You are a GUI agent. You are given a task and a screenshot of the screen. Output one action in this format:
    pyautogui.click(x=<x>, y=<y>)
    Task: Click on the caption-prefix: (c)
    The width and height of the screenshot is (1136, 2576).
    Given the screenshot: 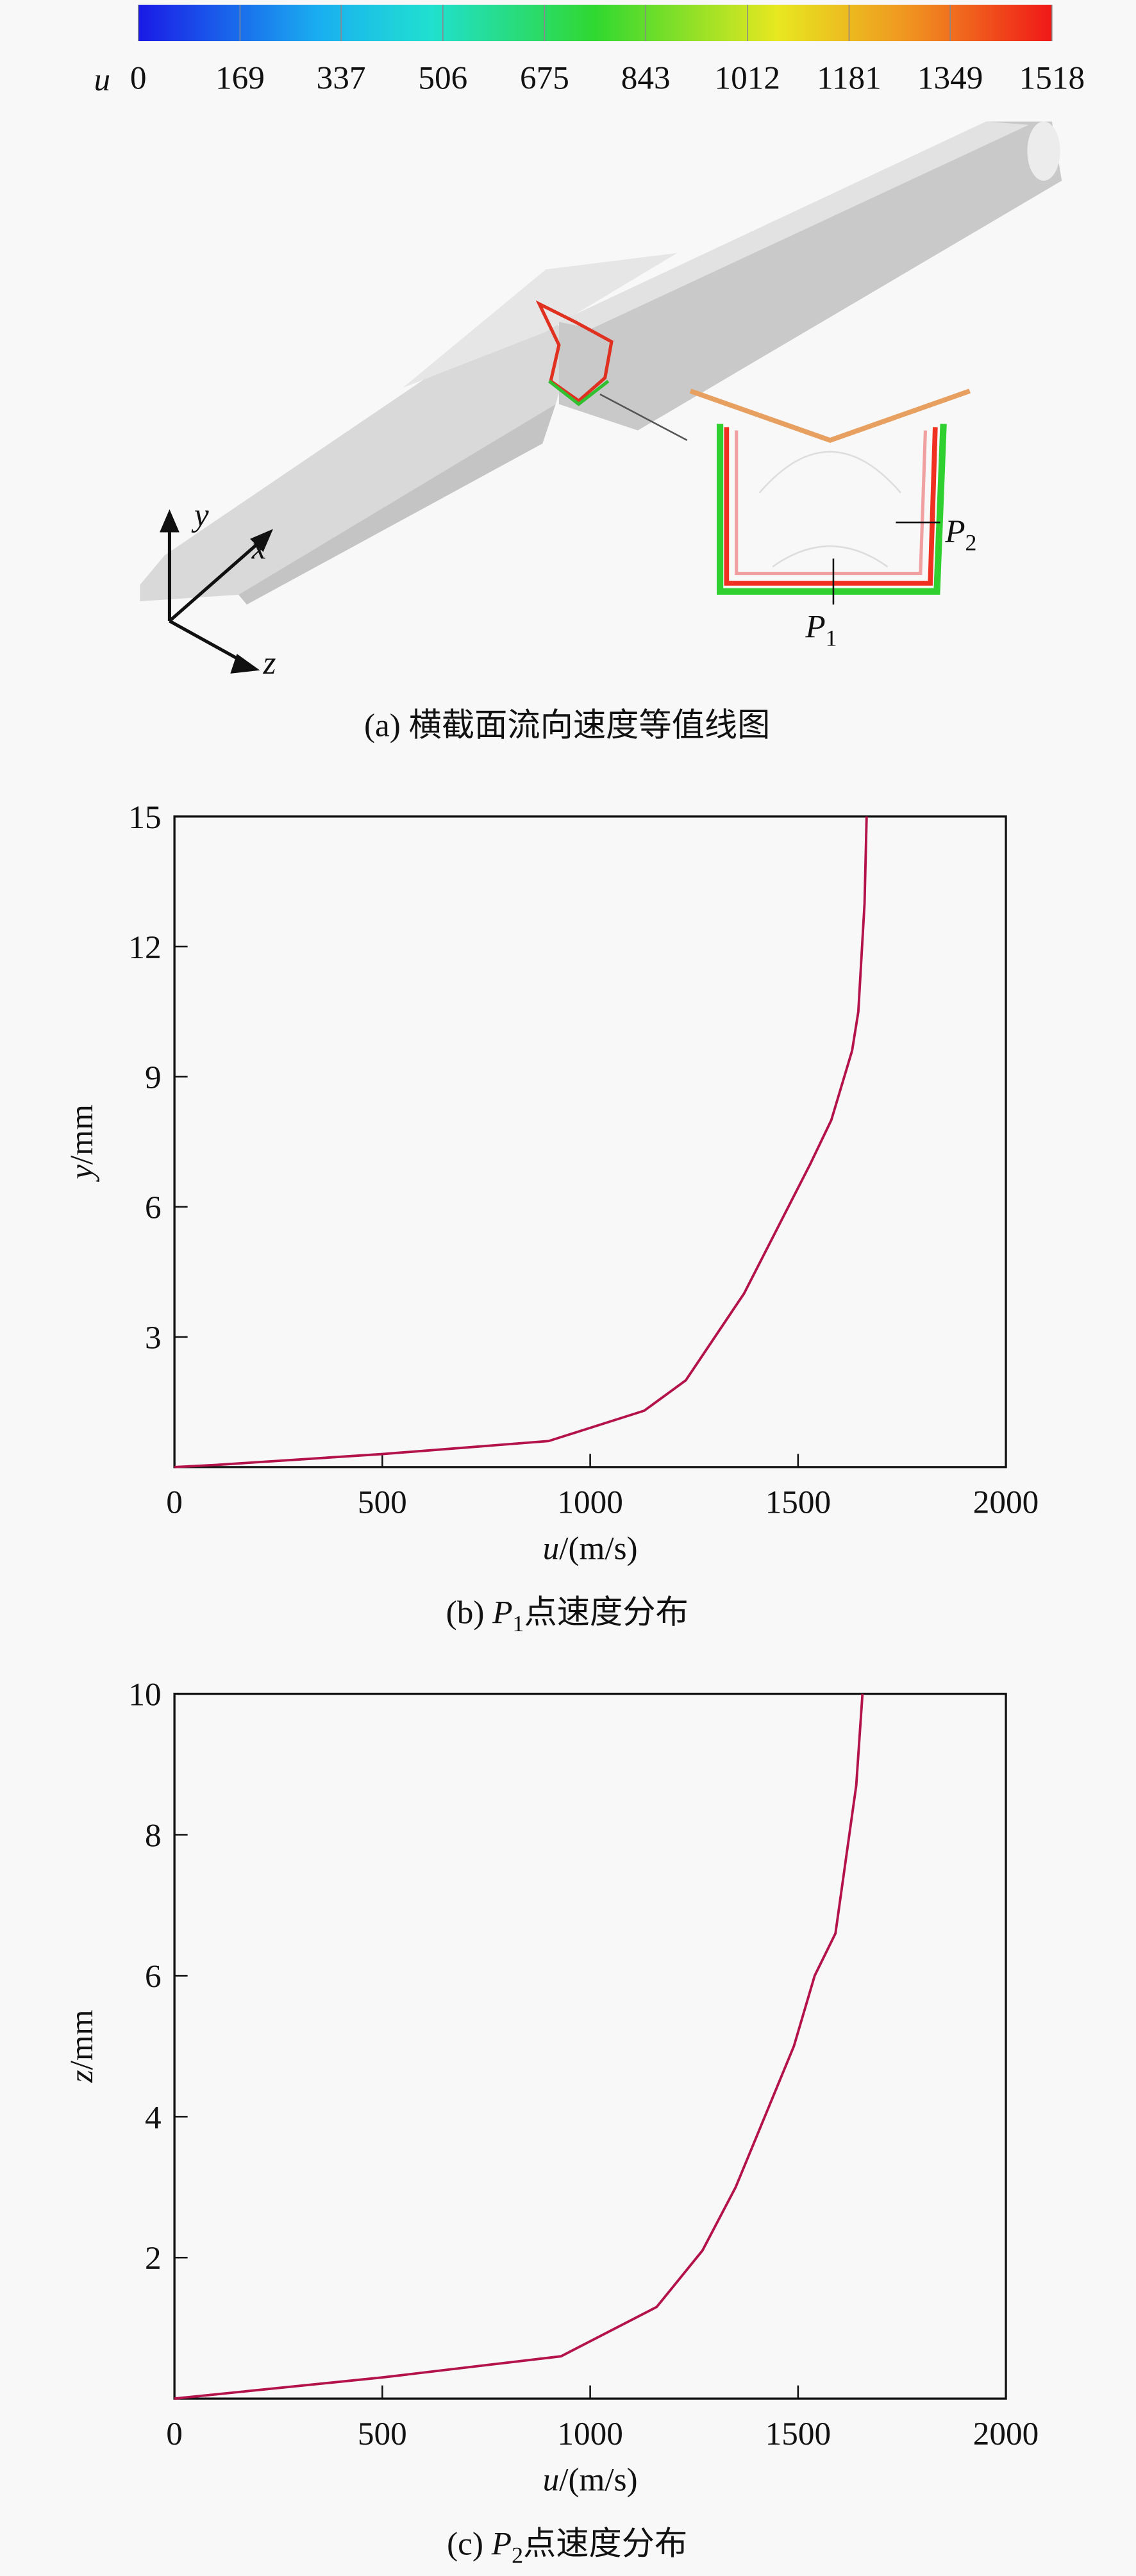 What is the action you would take?
    pyautogui.click(x=470, y=2544)
    